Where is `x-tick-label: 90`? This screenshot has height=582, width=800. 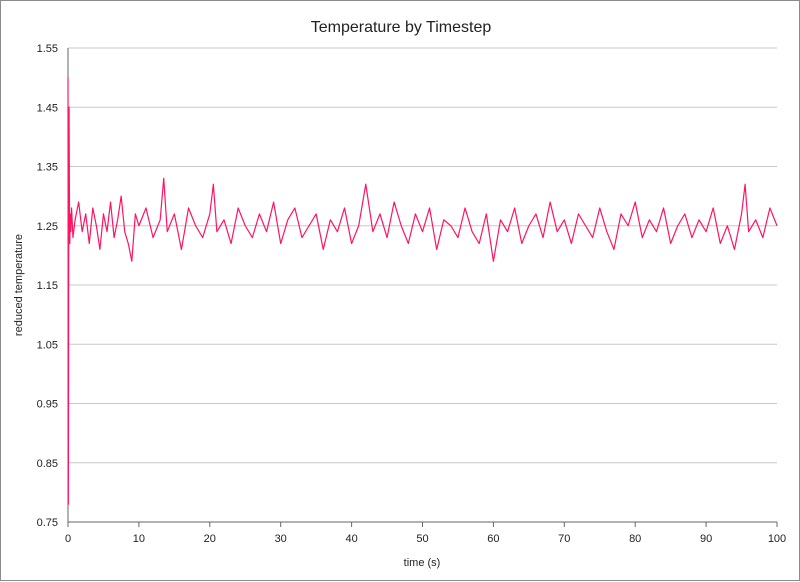 x-tick-label: 90 is located at coordinates (706, 539).